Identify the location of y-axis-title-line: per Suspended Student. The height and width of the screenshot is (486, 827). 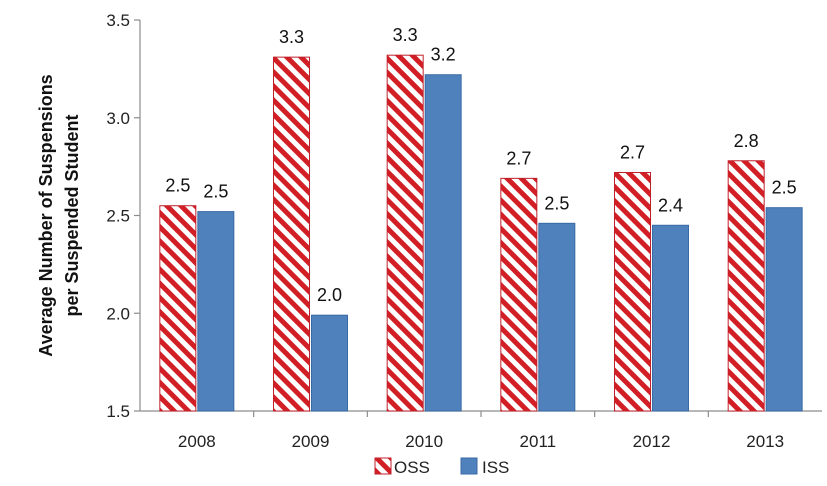
(72, 215).